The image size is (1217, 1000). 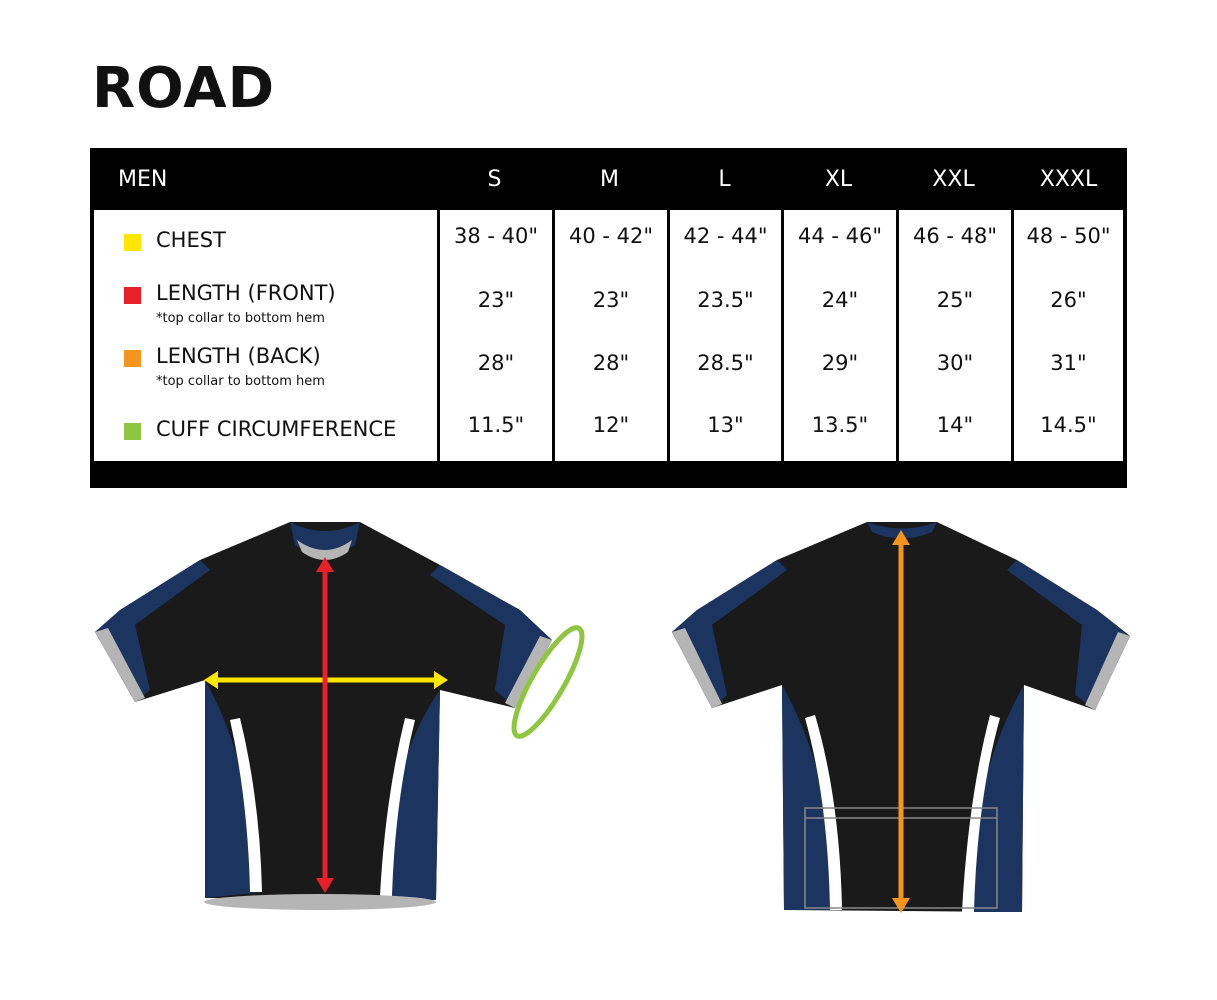 I want to click on size-column-m: 40 - 42" 23" 28" 12", so click(x=611, y=335).